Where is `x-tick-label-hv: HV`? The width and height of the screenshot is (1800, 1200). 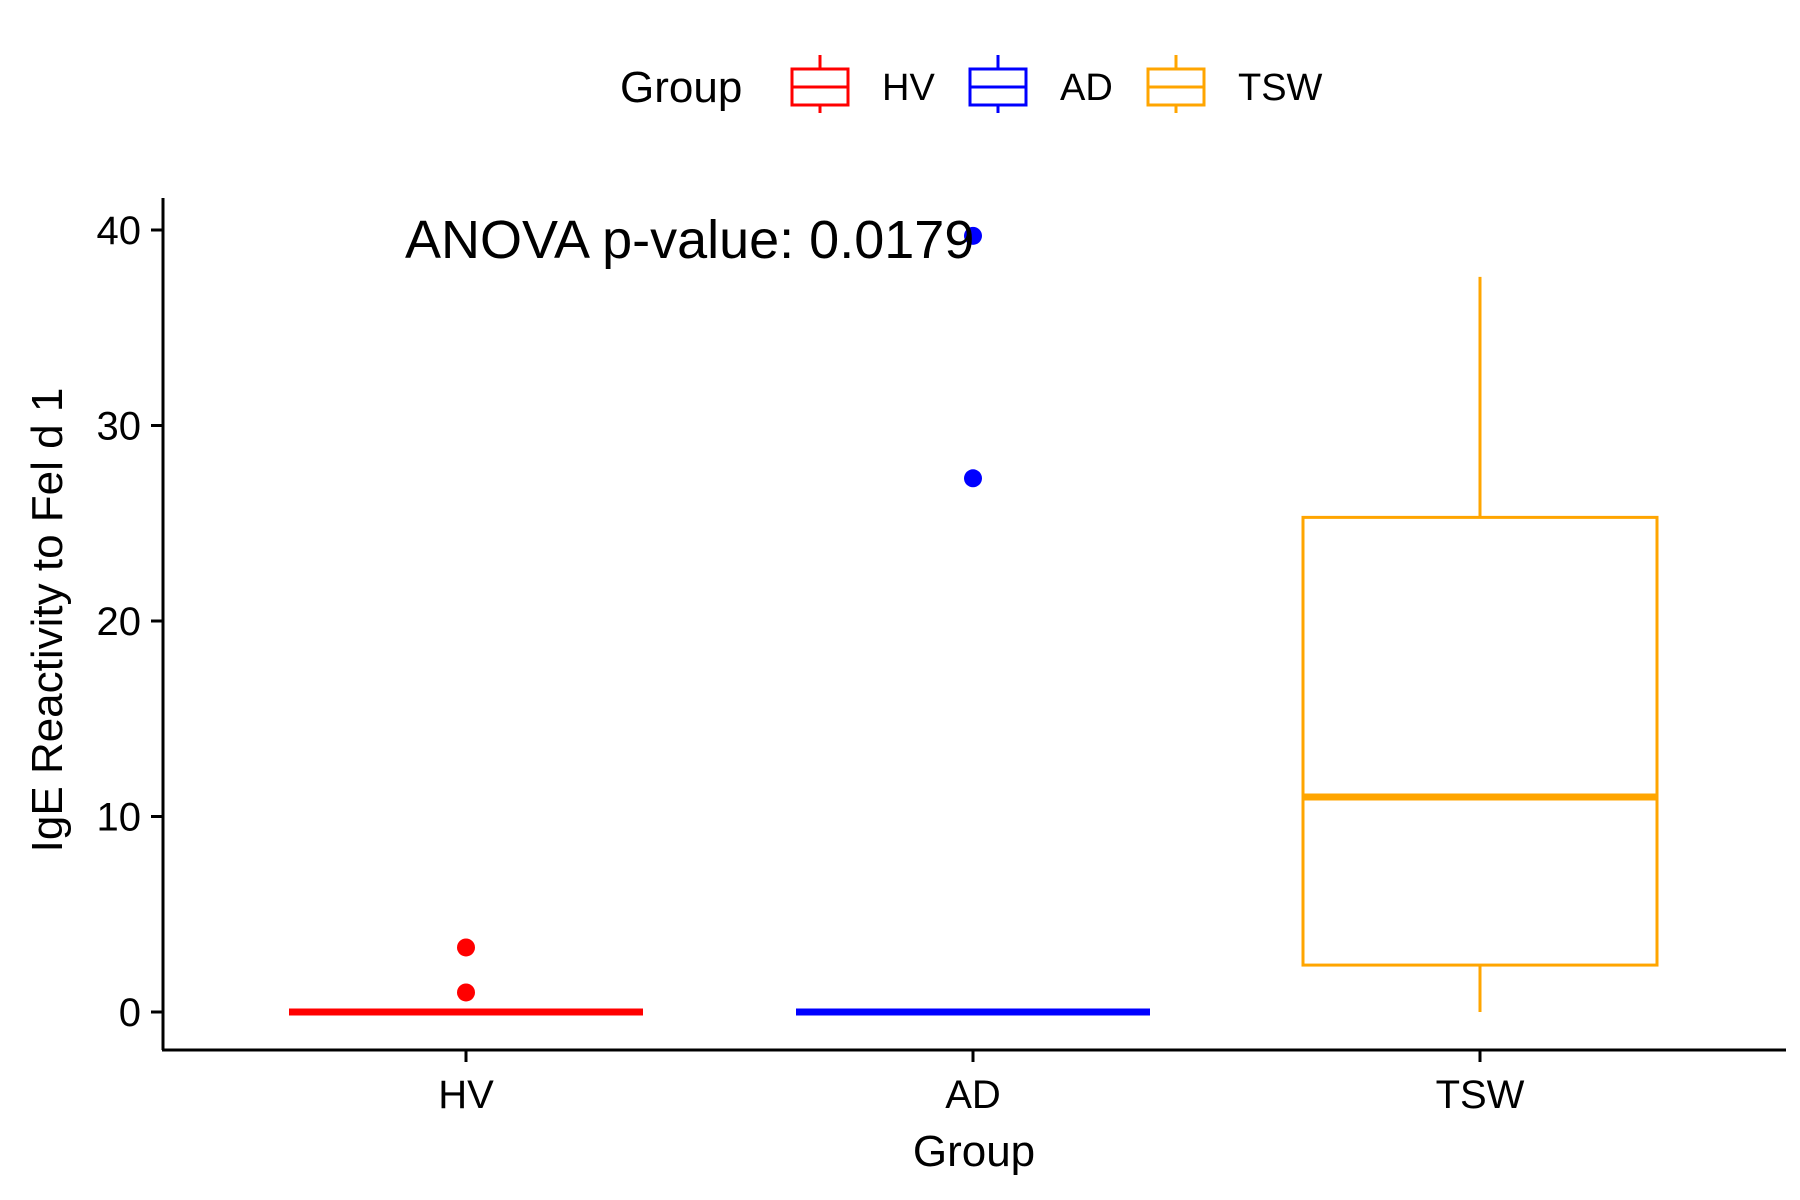
x-tick-label-hv: HV is located at coordinates (466, 1095).